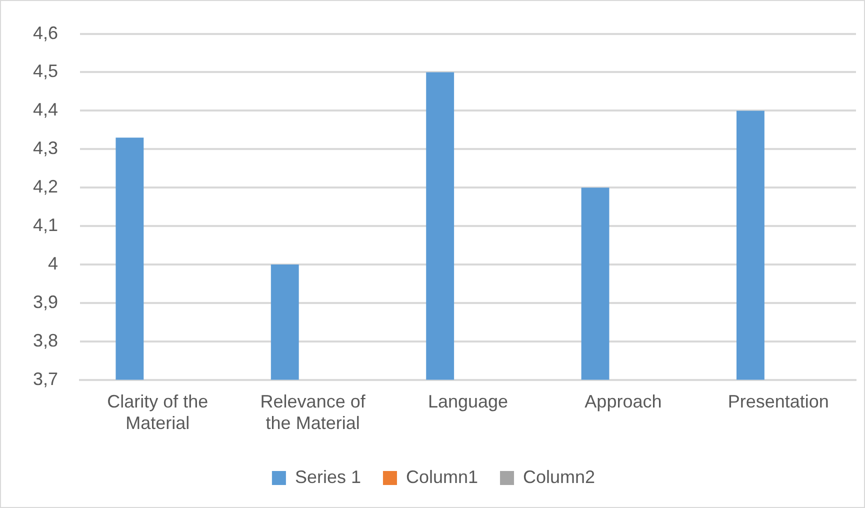 This screenshot has height=508, width=865. I want to click on y-tick-label: 4,2, so click(45, 186).